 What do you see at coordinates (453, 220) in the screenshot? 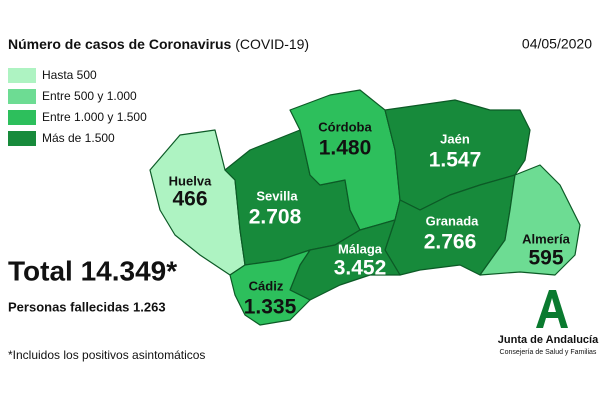
I see `province-name: Granada` at bounding box center [453, 220].